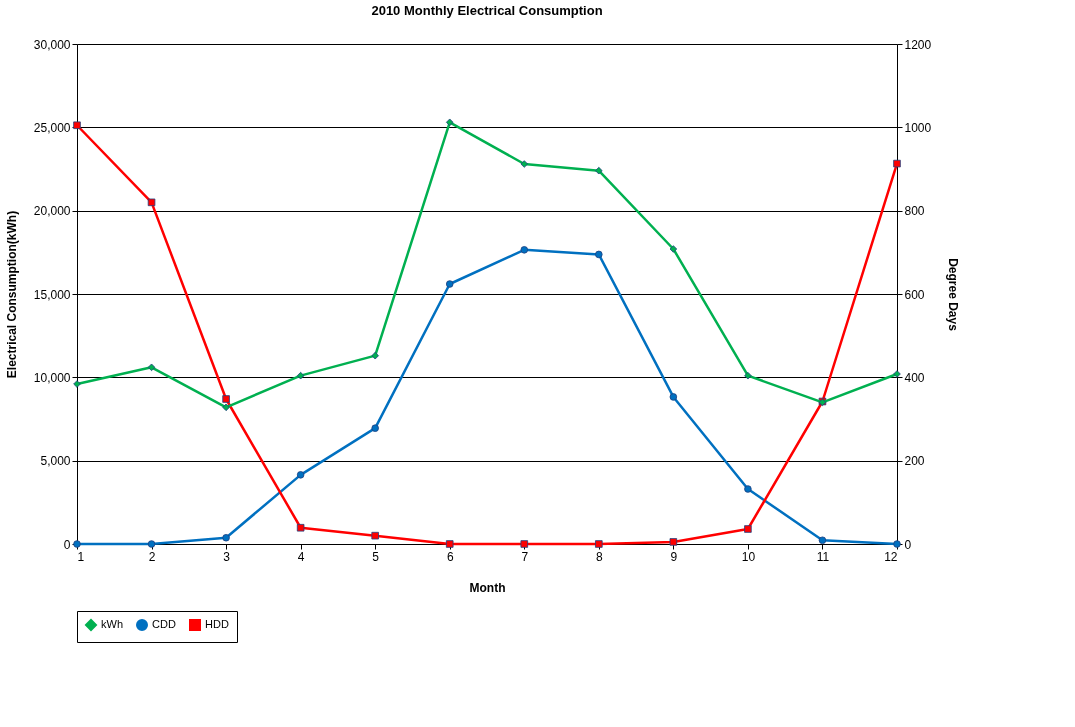 The image size is (1075, 727). What do you see at coordinates (52, 127) in the screenshot?
I see `y-tick-label: 25,000` at bounding box center [52, 127].